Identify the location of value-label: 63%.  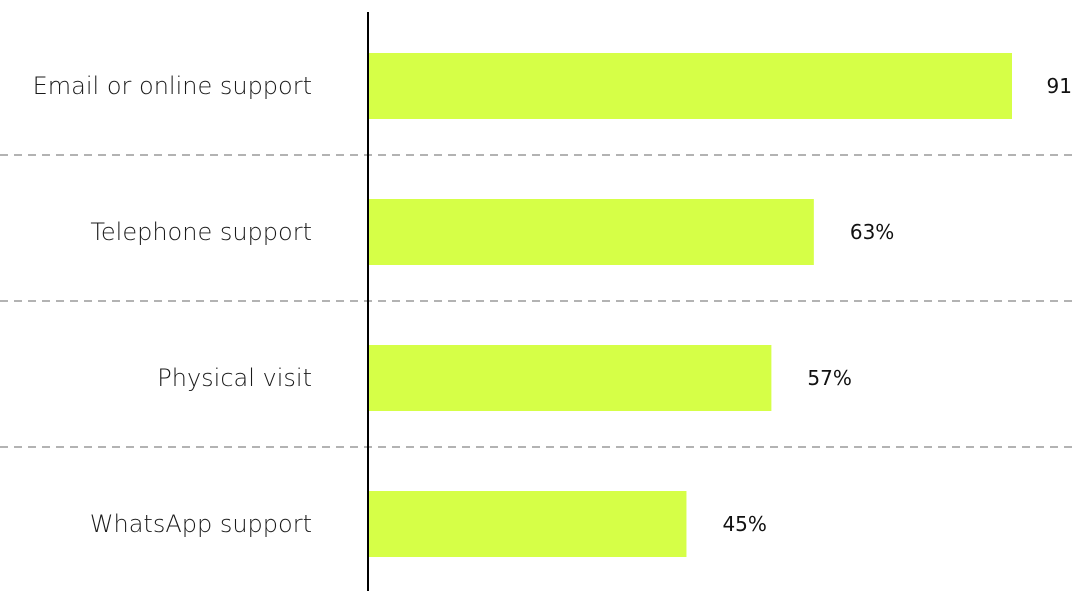
(872, 232).